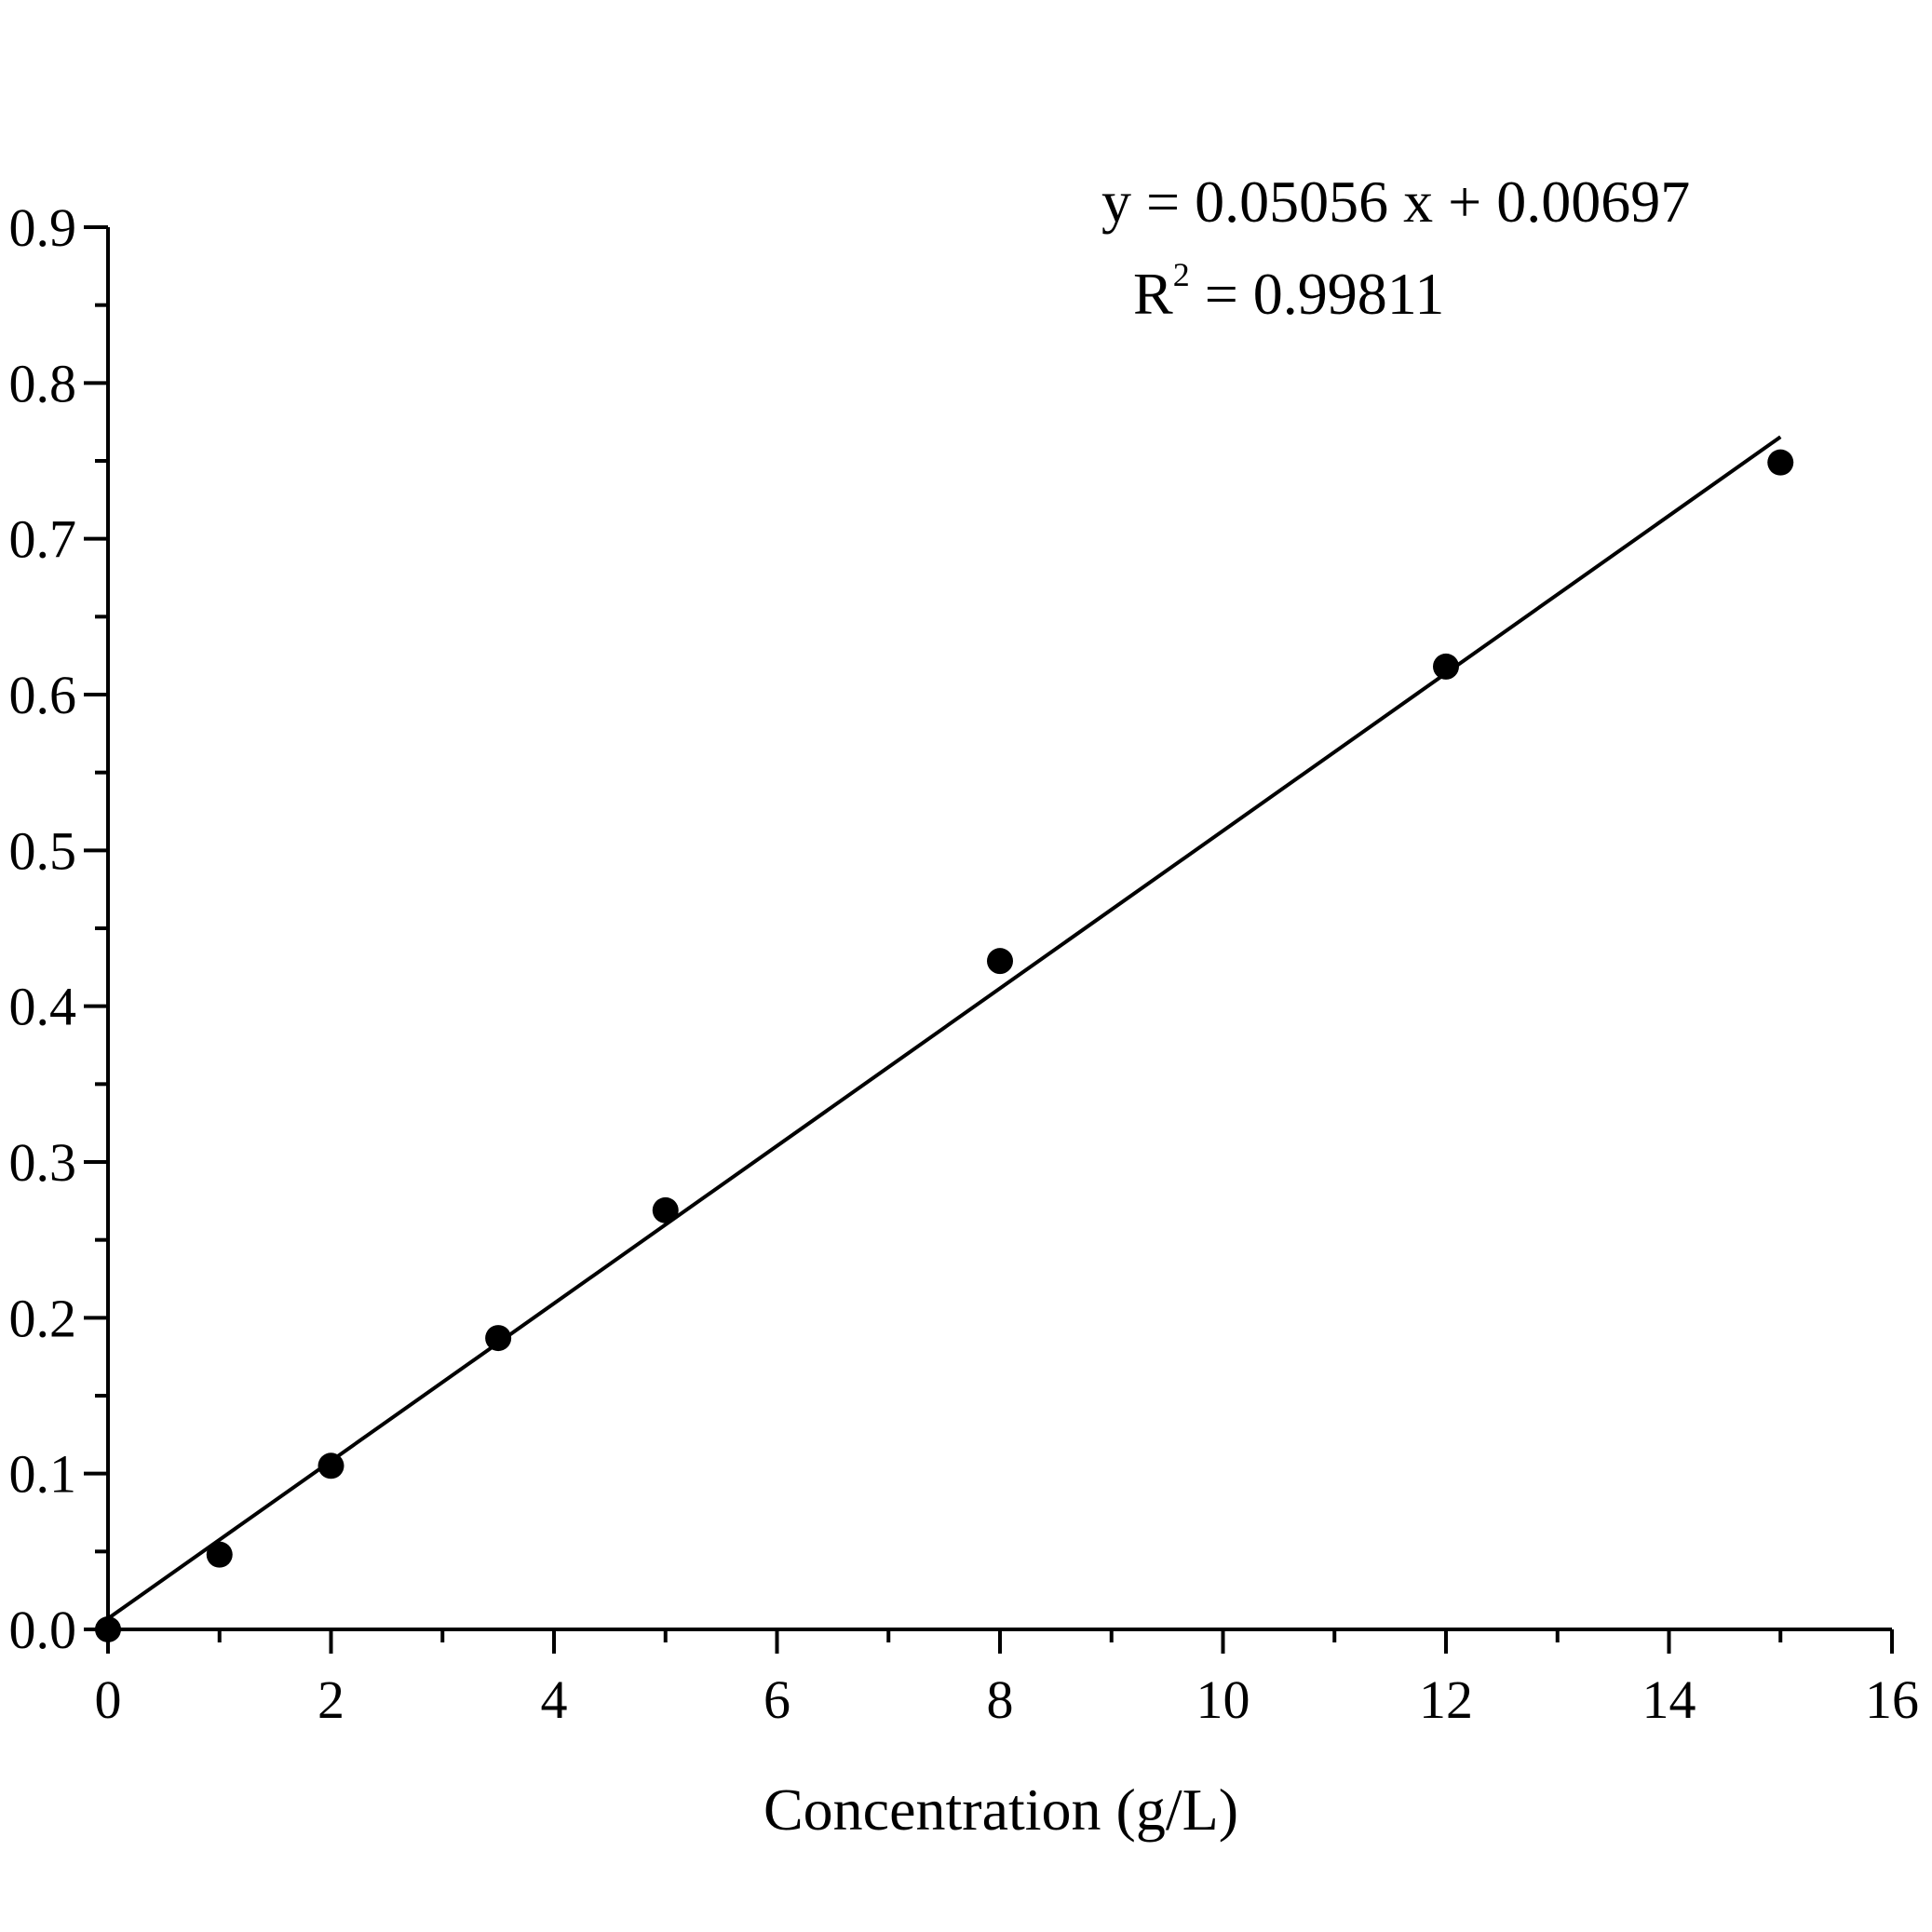 Image resolution: width=1932 pixels, height=1932 pixels. Describe the element at coordinates (43, 539) in the screenshot. I see `y-tick-label: 0.7` at that location.